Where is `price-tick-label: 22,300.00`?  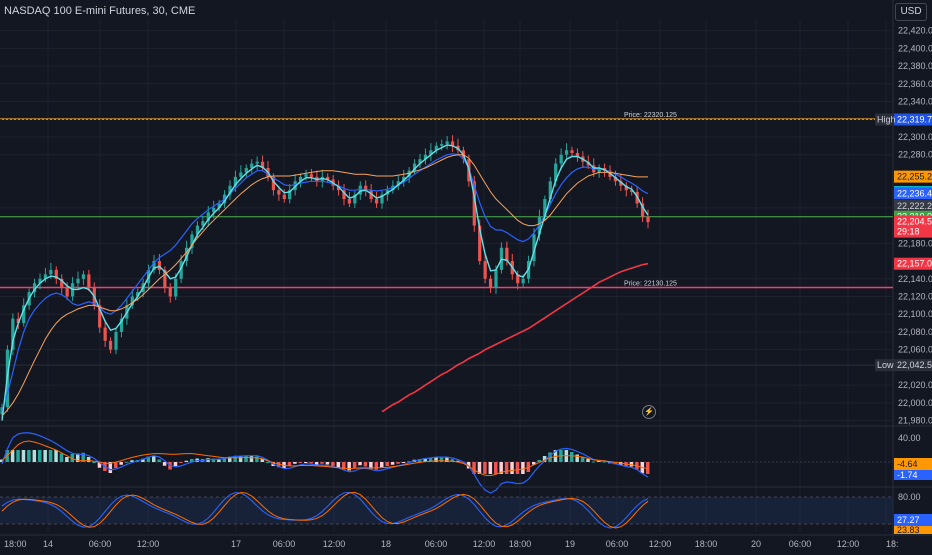 price-tick-label: 22,300.00 is located at coordinates (915, 137).